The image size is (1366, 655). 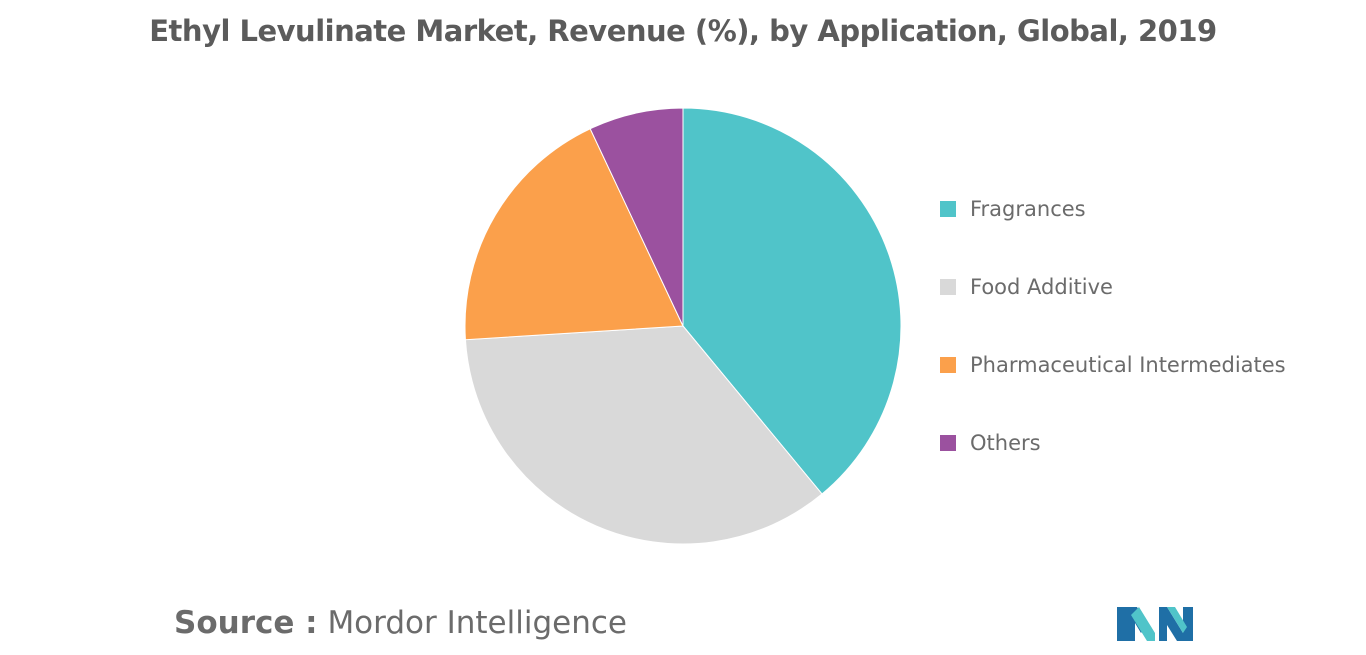 I want to click on logo-right-shape, so click(x=1176, y=624).